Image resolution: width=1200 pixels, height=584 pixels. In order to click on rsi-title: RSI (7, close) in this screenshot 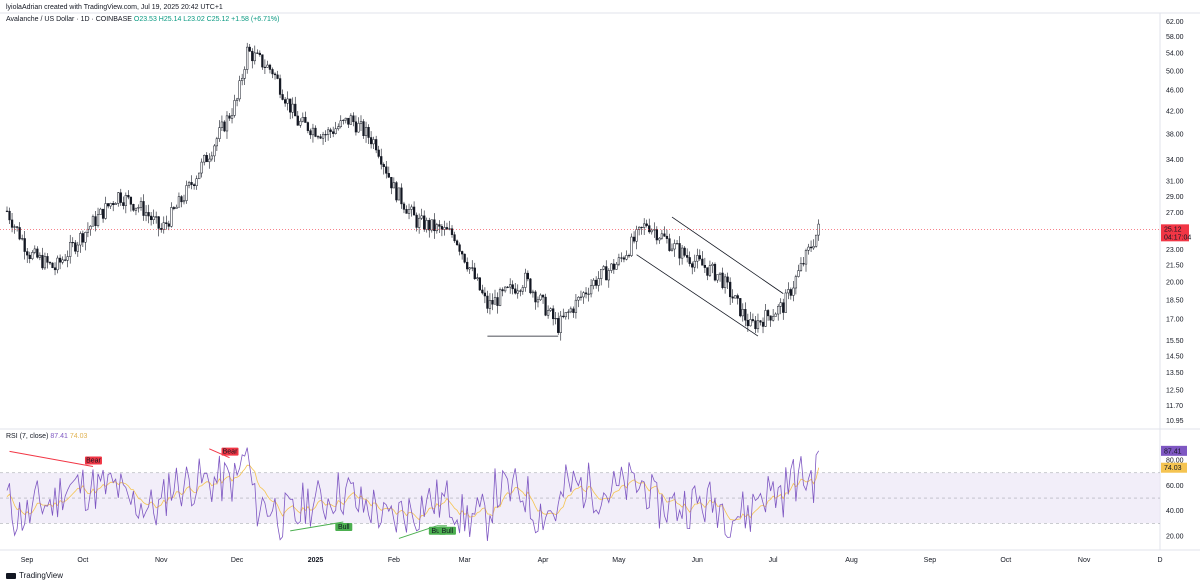, I will do `click(27, 436)`.